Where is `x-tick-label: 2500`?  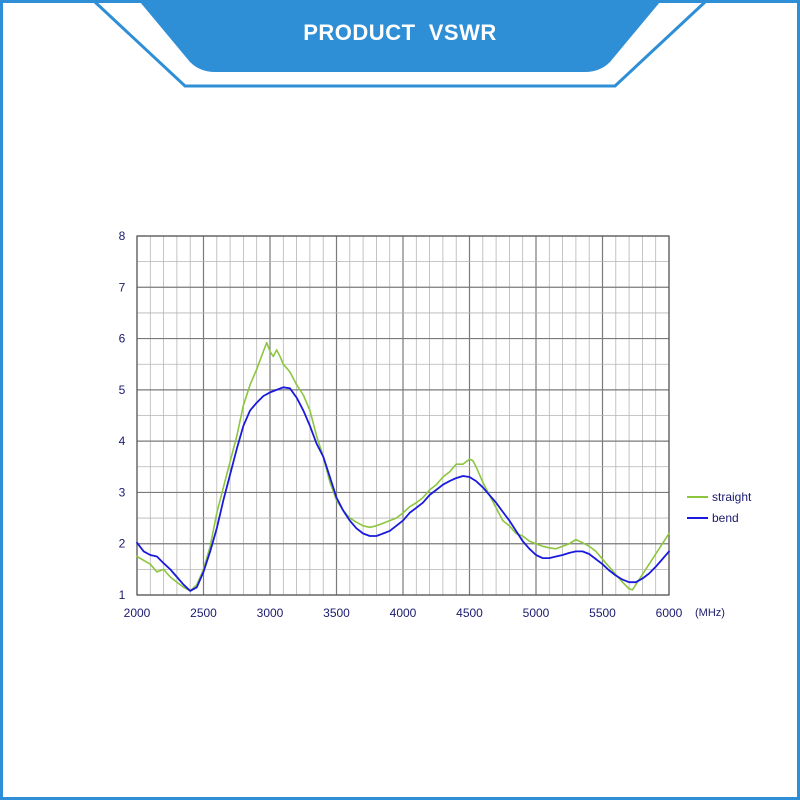
x-tick-label: 2500 is located at coordinates (203, 613).